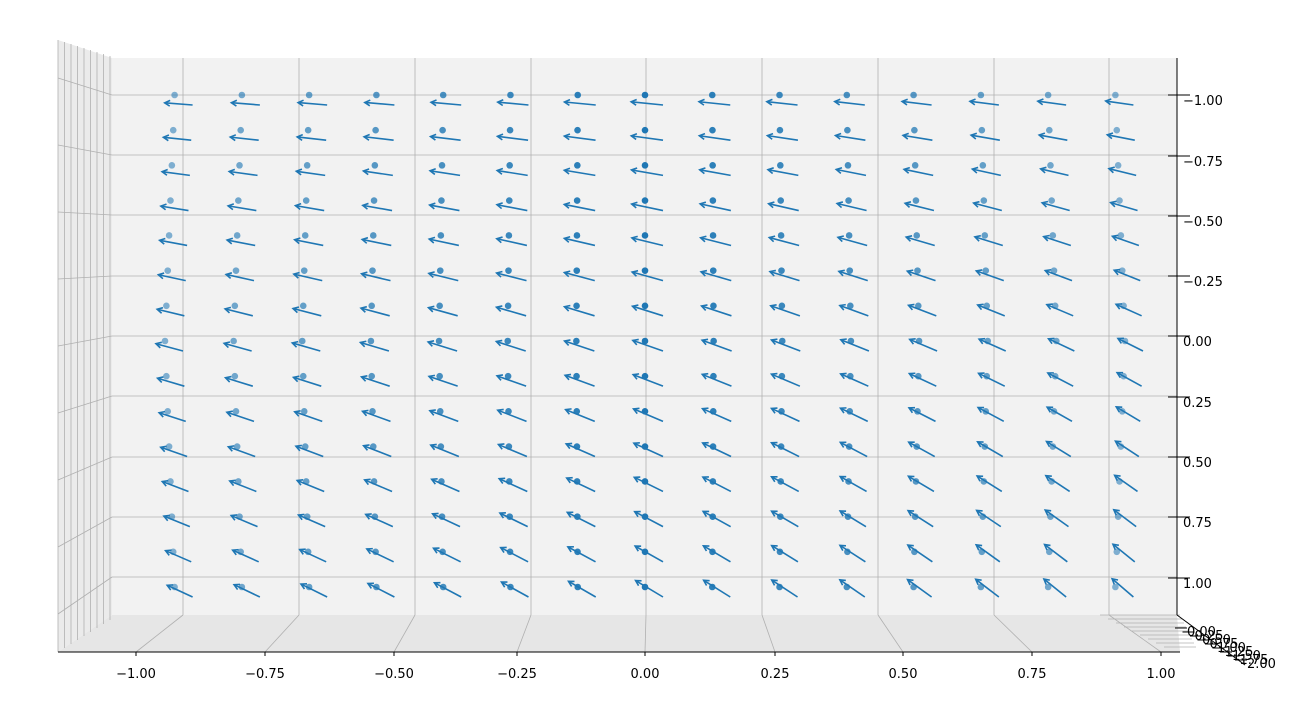 The image size is (1293, 708). I want to click on y-tick-label: −1.00, so click(1203, 101).